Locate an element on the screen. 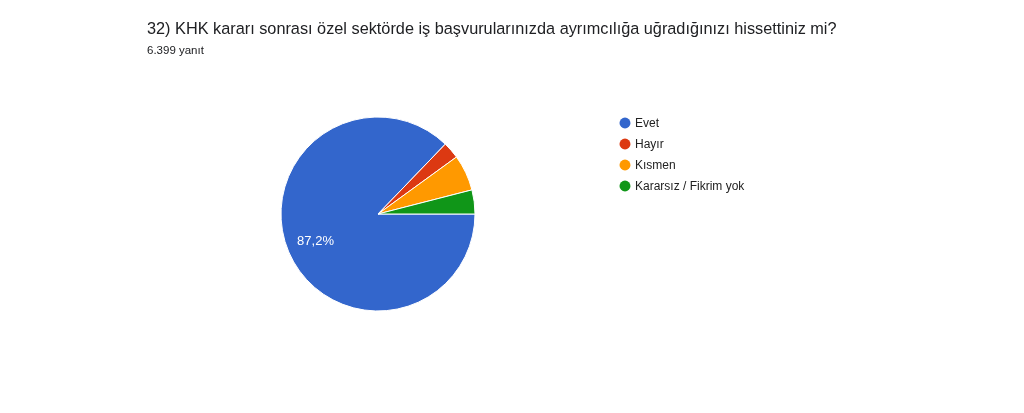 This screenshot has height=413, width=1024. text: 6.399 yanıt is located at coordinates (176, 49).